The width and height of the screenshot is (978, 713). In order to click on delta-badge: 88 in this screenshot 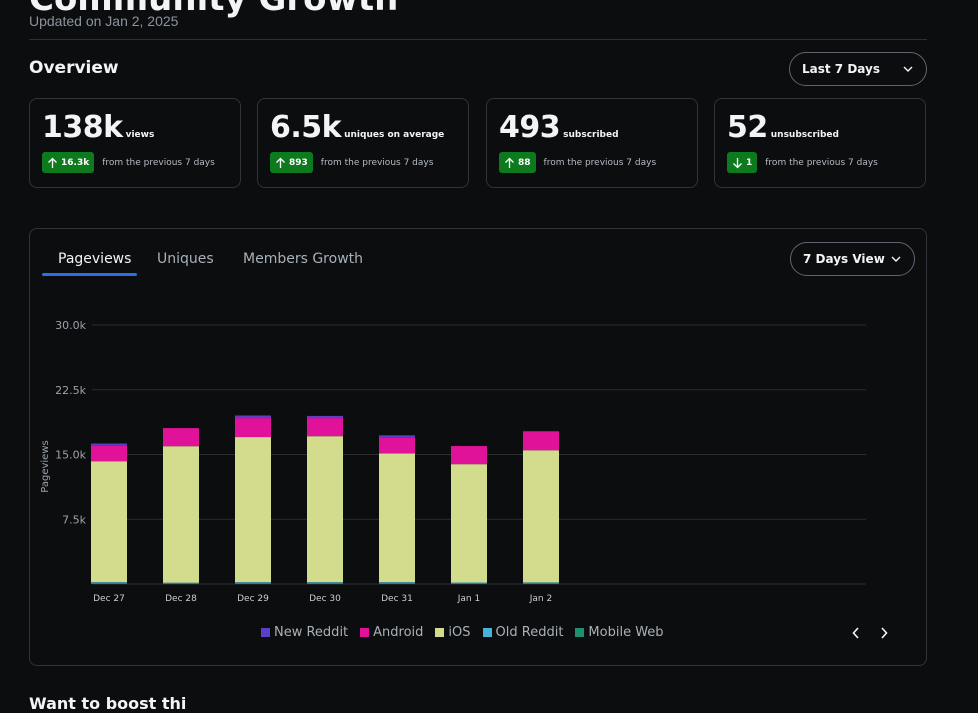, I will do `click(517, 162)`.